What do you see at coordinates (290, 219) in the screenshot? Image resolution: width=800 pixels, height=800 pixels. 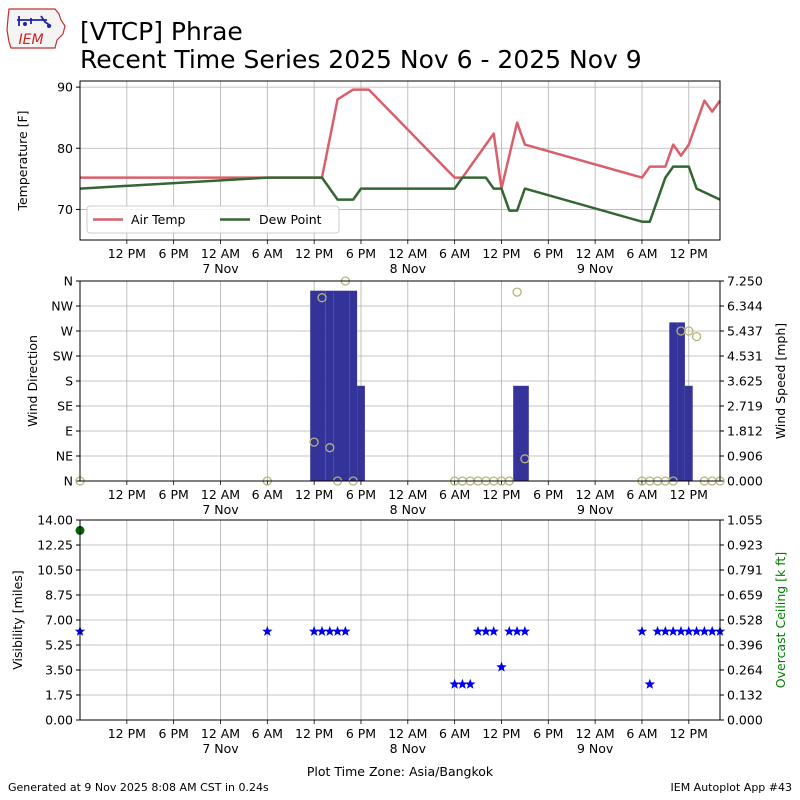 I see `legend-dew-point-label: Dew Point` at bounding box center [290, 219].